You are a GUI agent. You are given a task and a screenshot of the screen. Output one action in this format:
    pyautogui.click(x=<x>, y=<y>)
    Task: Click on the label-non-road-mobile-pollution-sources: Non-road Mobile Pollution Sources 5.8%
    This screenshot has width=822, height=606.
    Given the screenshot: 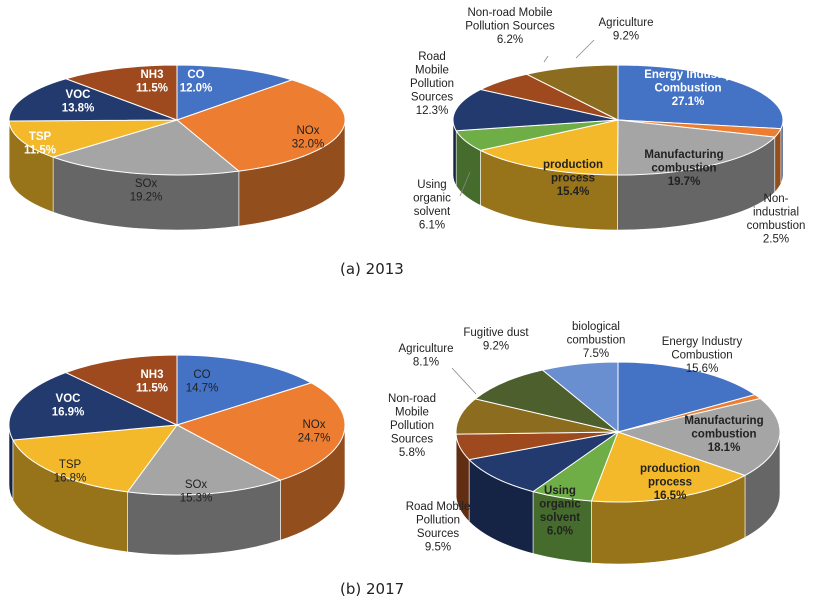 What is the action you would take?
    pyautogui.click(x=412, y=426)
    